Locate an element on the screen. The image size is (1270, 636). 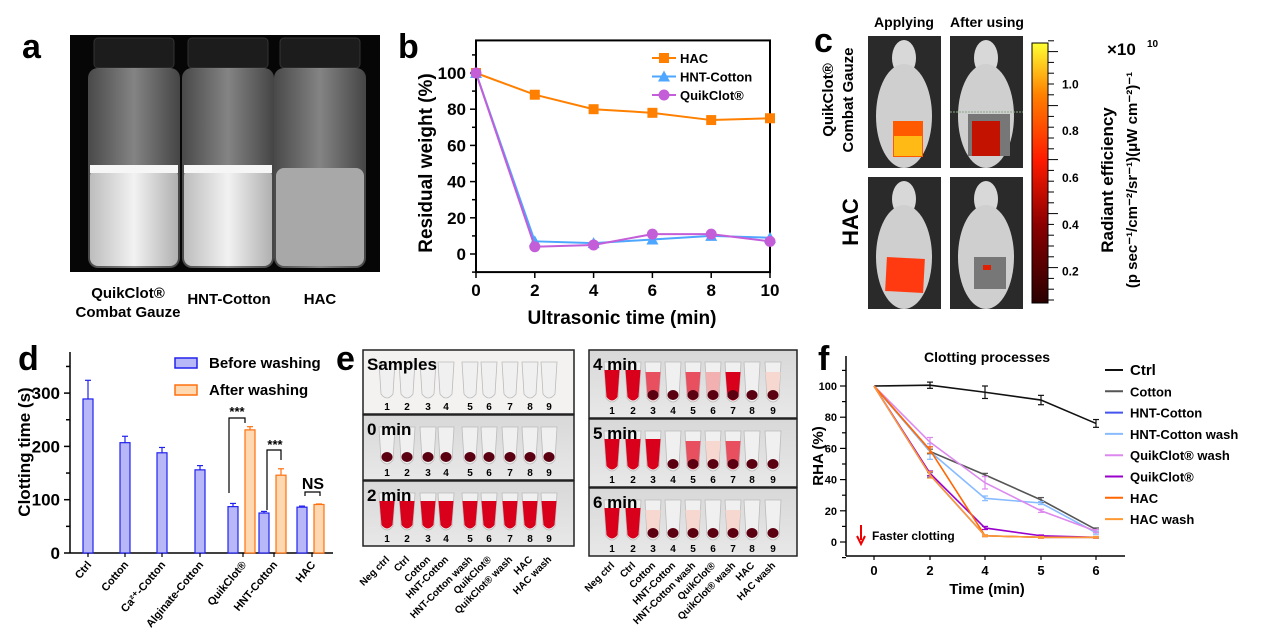
colorbar is located at coordinates (1040, 173).